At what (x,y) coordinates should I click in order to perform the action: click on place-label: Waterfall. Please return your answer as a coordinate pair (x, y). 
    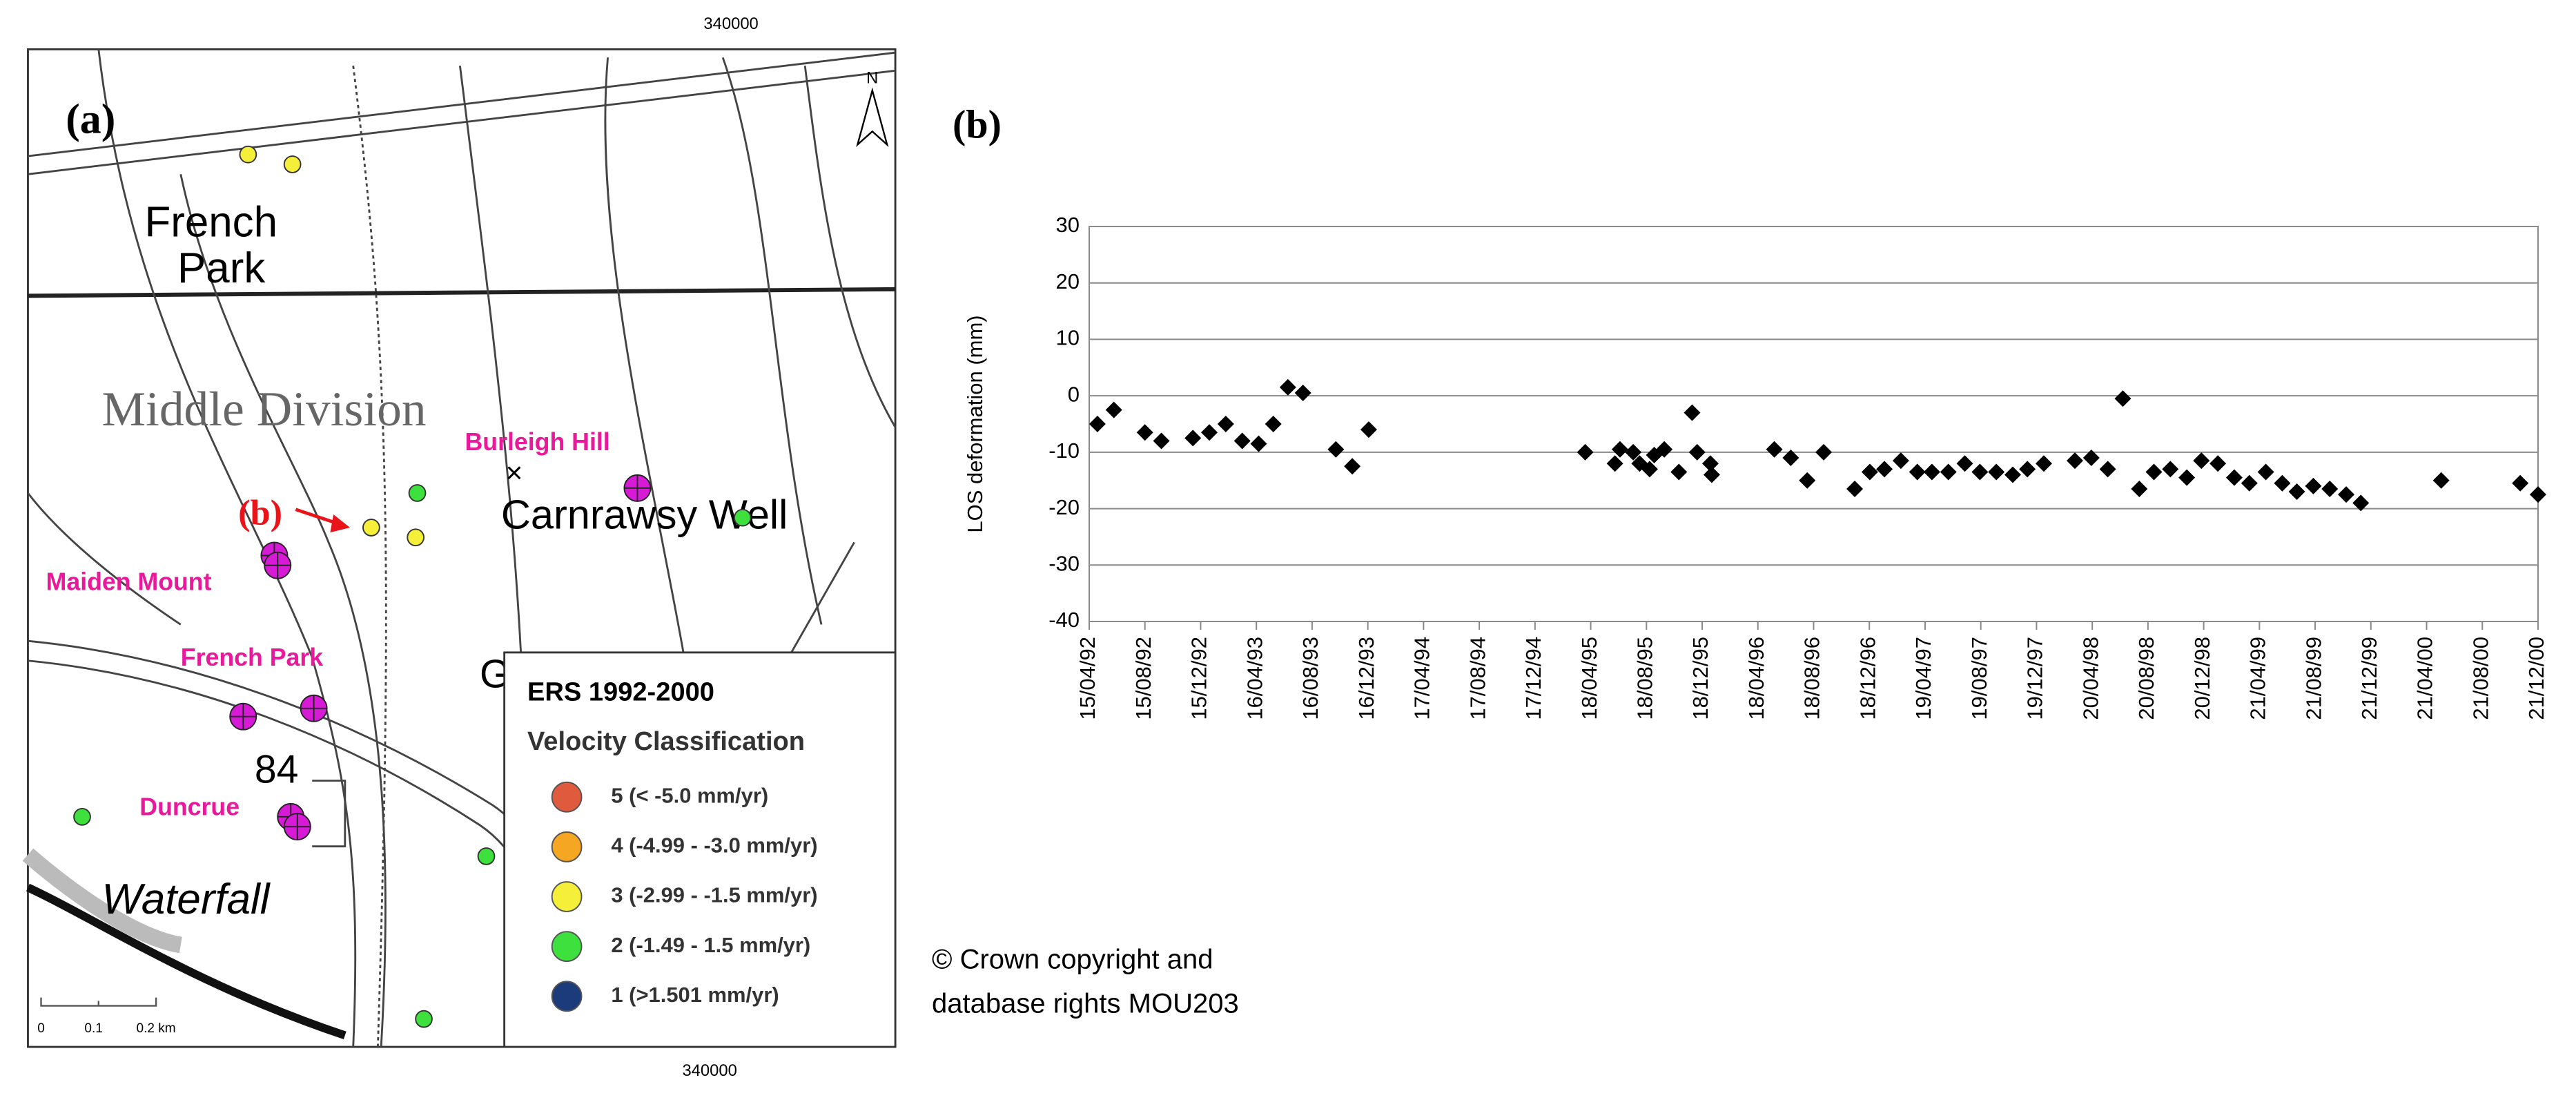
    Looking at the image, I should click on (186, 899).